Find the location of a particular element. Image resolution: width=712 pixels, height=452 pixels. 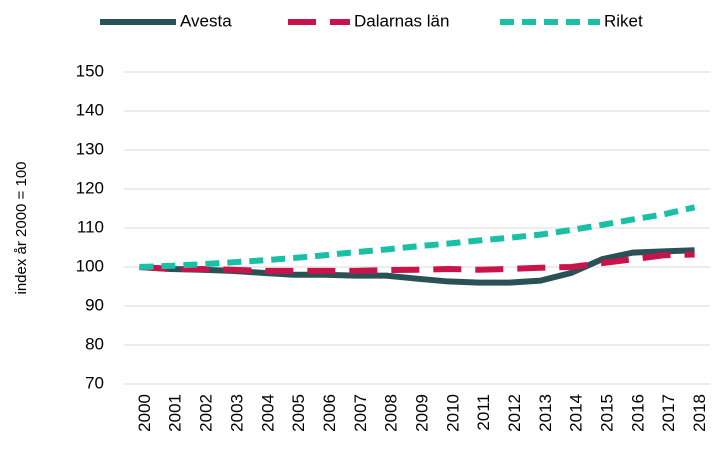

x-tick-label: 2004 is located at coordinates (267, 413).